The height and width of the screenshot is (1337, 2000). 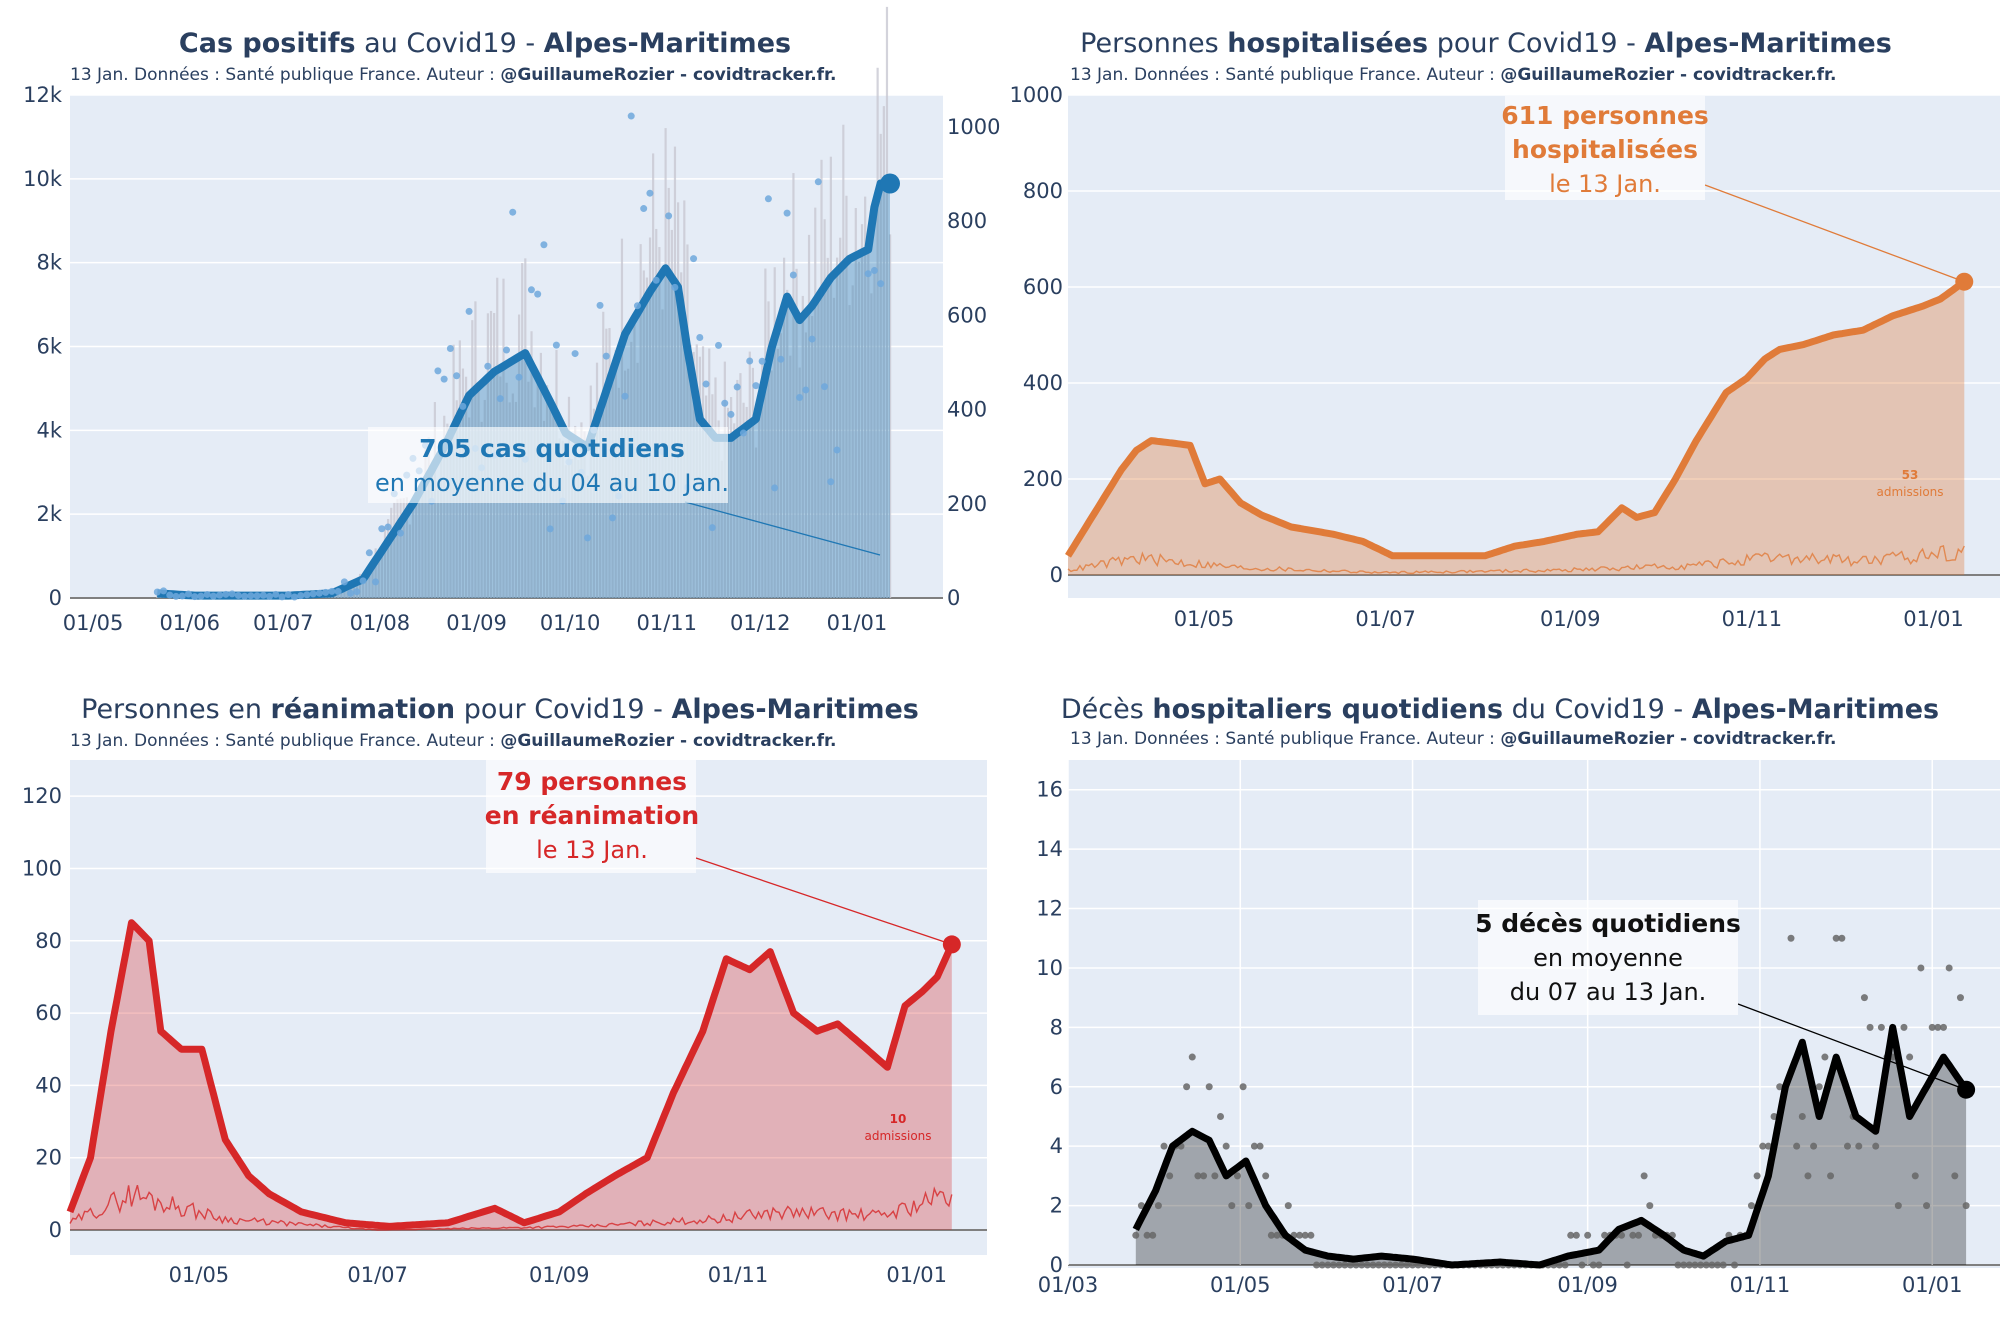 What do you see at coordinates (889, 183) in the screenshot?
I see `last-value-marker` at bounding box center [889, 183].